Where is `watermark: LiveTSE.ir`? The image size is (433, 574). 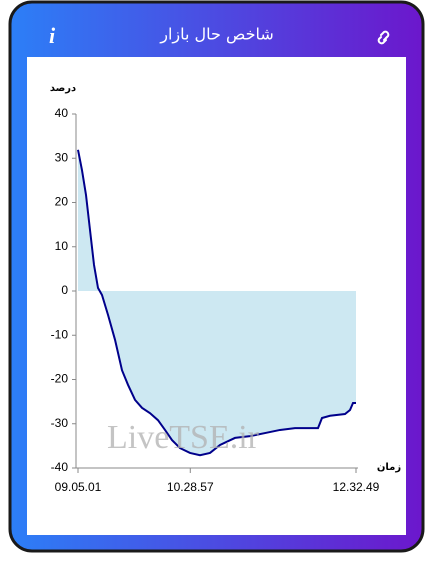
watermark: LiveTSE.ir is located at coordinates (183, 437).